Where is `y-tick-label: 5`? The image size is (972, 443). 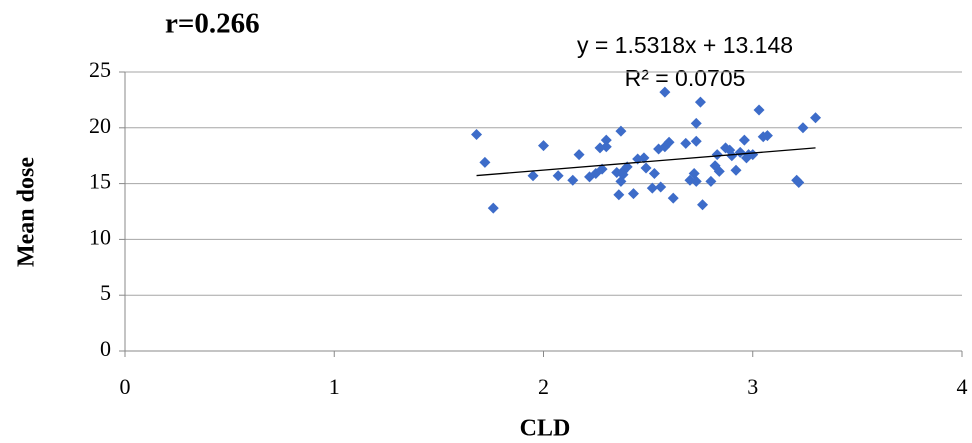
y-tick-label: 5 is located at coordinates (105, 292).